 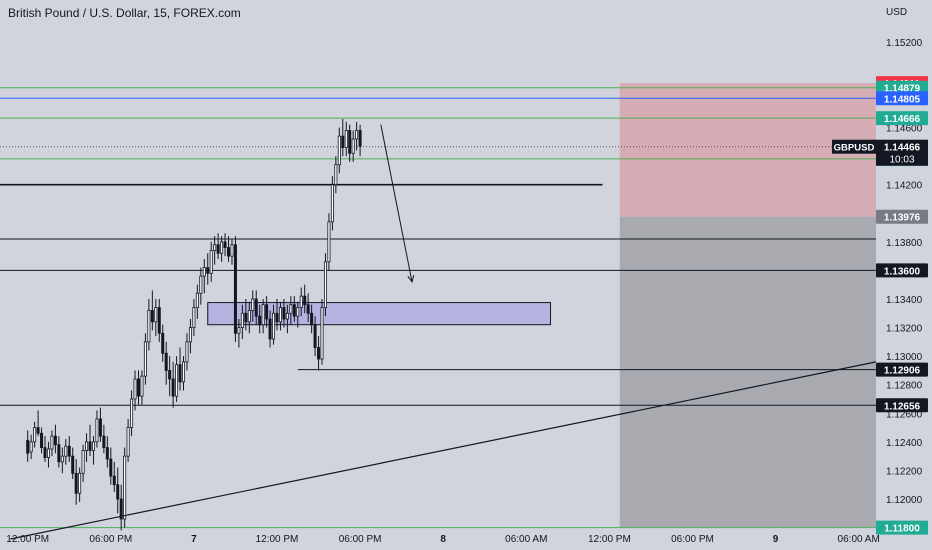 I want to click on symbol-badge-bg, so click(x=854, y=146).